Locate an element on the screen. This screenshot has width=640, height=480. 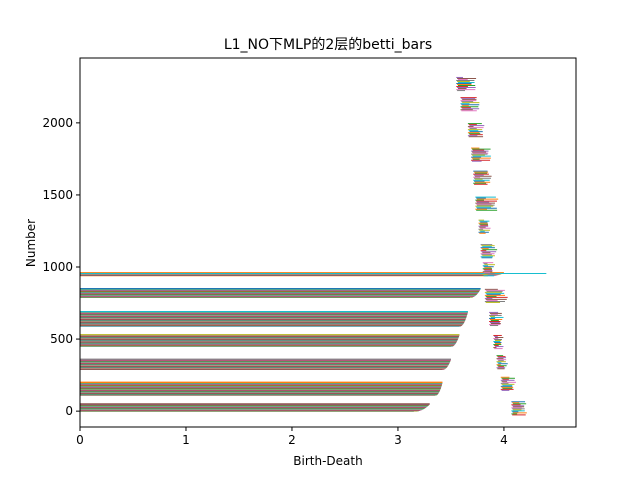
x-tick-label: 3 is located at coordinates (398, 440).